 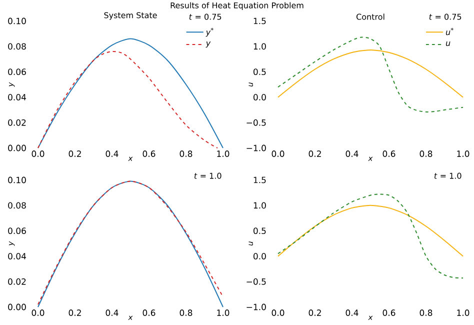 What do you see at coordinates (370, 17) in the screenshot?
I see `chart-title: Control` at bounding box center [370, 17].